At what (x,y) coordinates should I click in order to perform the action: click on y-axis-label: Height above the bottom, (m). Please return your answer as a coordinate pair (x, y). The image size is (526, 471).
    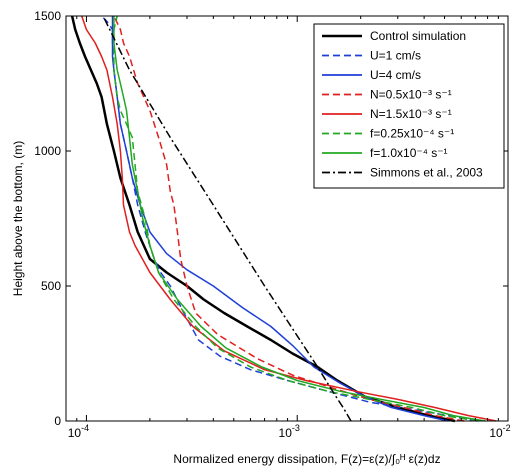
    Looking at the image, I should click on (18, 218).